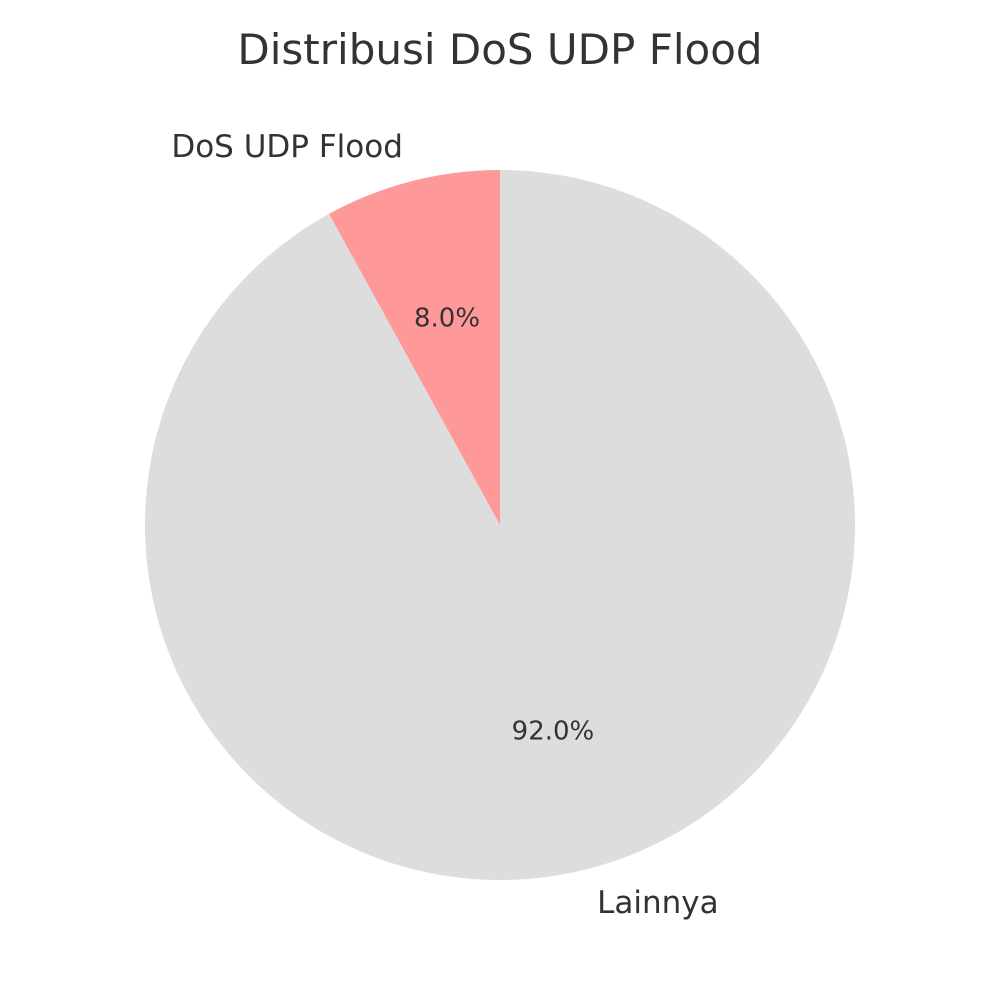  I want to click on pct-label-dos-udp-flood: 8.0%, so click(447, 319).